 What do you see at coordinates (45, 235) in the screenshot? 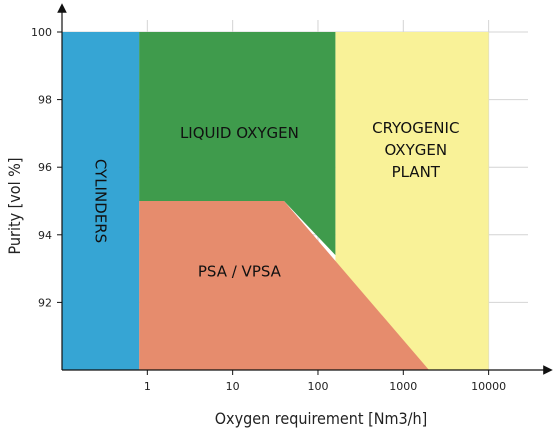
I see `y-tick-label: 94` at bounding box center [45, 235].